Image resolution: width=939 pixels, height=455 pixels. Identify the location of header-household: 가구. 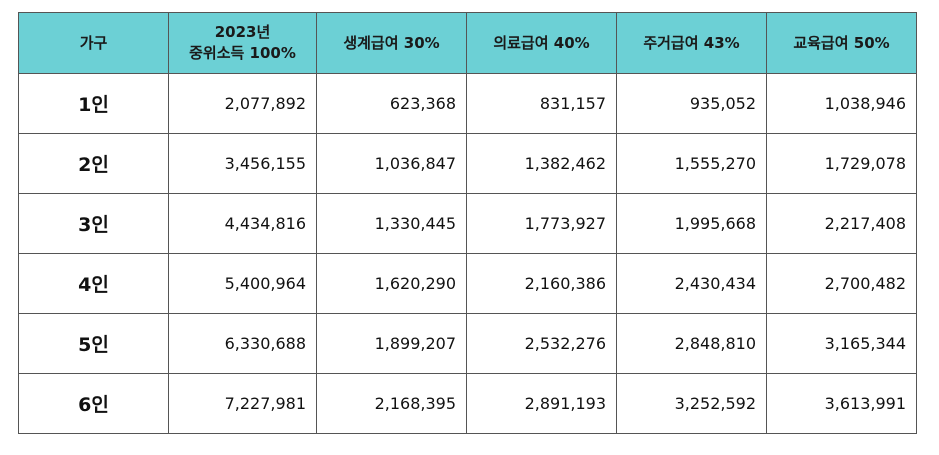
(93, 43).